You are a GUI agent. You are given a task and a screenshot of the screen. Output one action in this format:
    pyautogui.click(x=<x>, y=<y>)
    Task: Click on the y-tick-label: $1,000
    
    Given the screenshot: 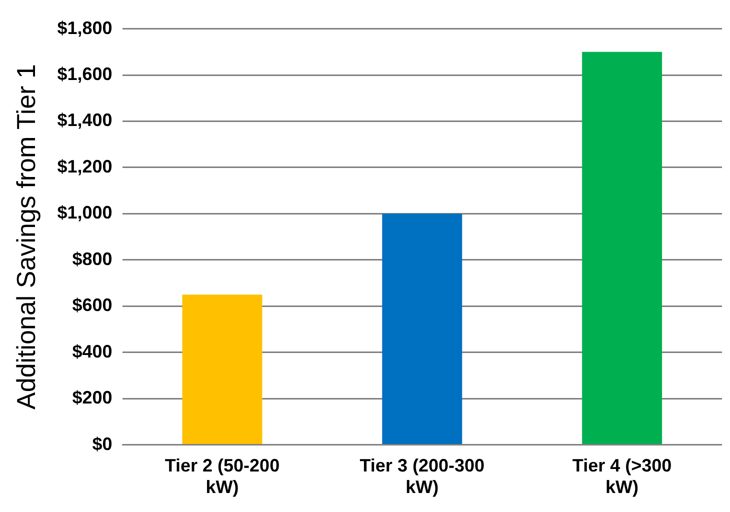 What is the action you would take?
    pyautogui.click(x=84, y=212)
    